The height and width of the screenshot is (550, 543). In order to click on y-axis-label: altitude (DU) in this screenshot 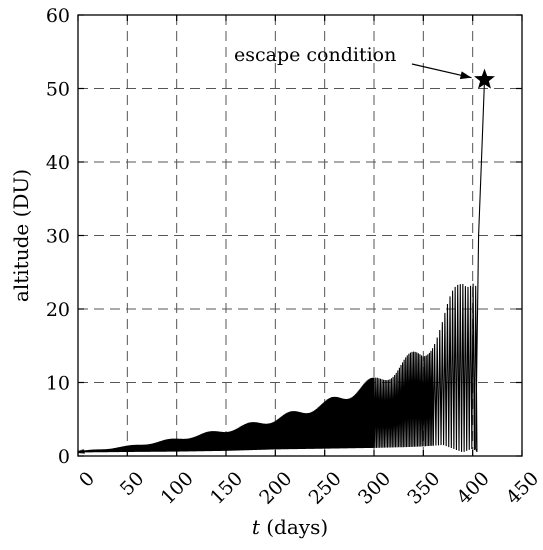, I will do `click(21, 235)`.